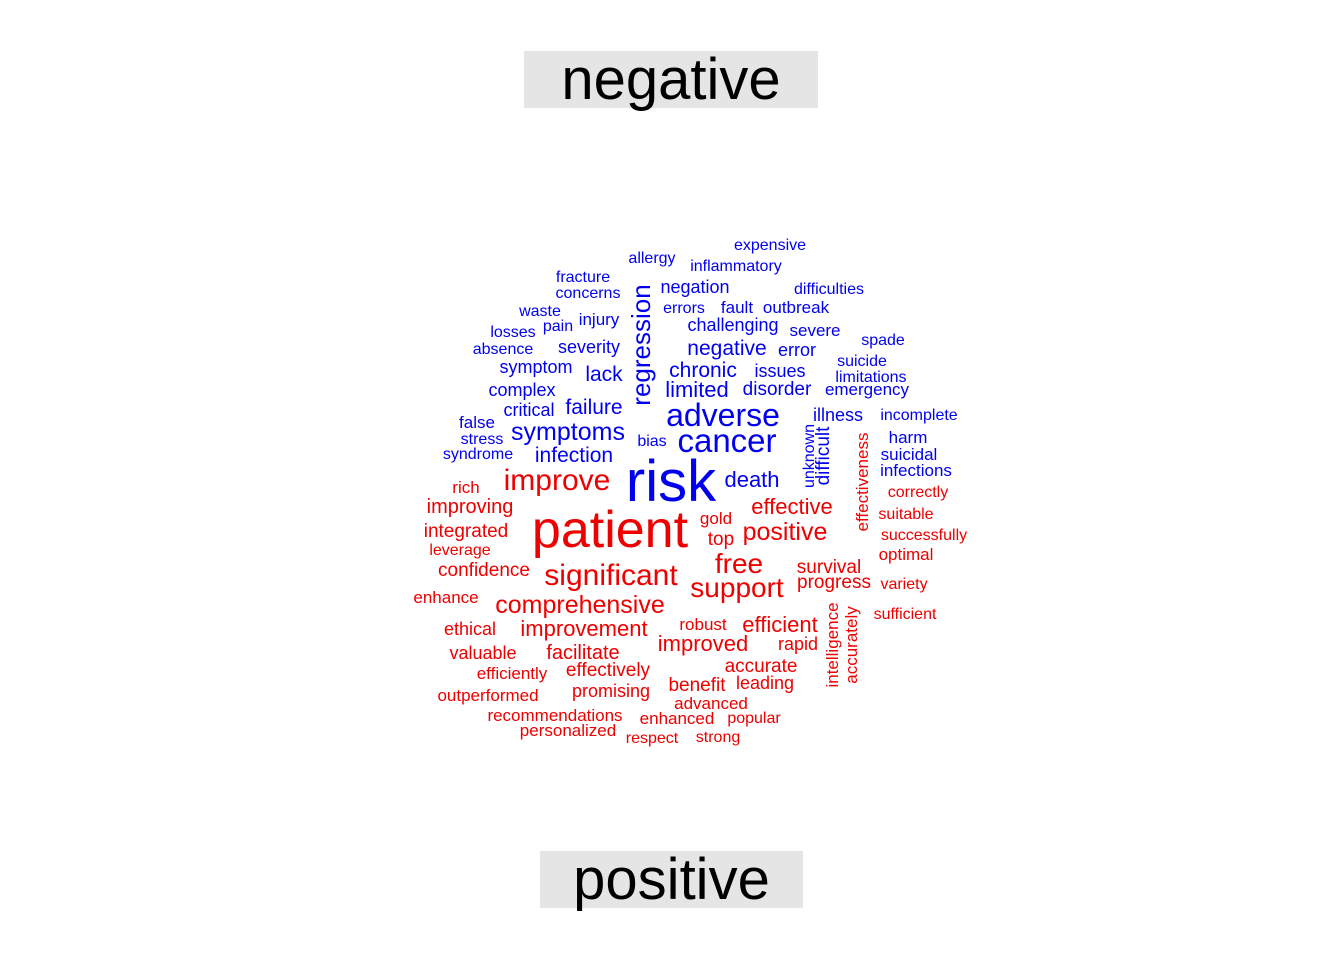 Image resolution: width=1344 pixels, height=960 pixels. Describe the element at coordinates (611, 691) in the screenshot. I see `positive-word-promising: promising` at that location.